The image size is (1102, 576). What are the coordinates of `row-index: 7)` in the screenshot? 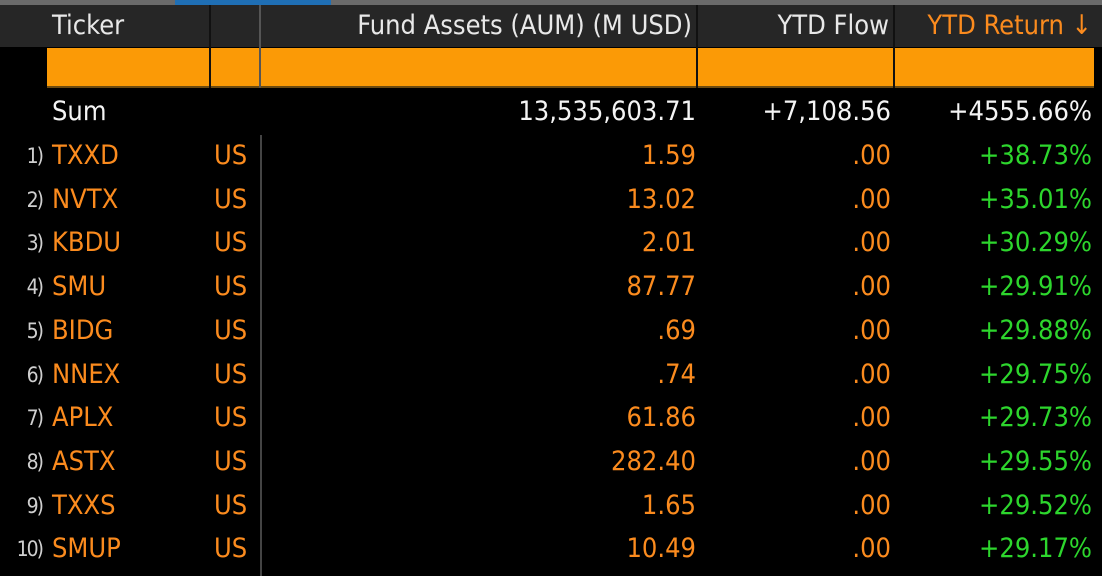 It's located at (35, 418).